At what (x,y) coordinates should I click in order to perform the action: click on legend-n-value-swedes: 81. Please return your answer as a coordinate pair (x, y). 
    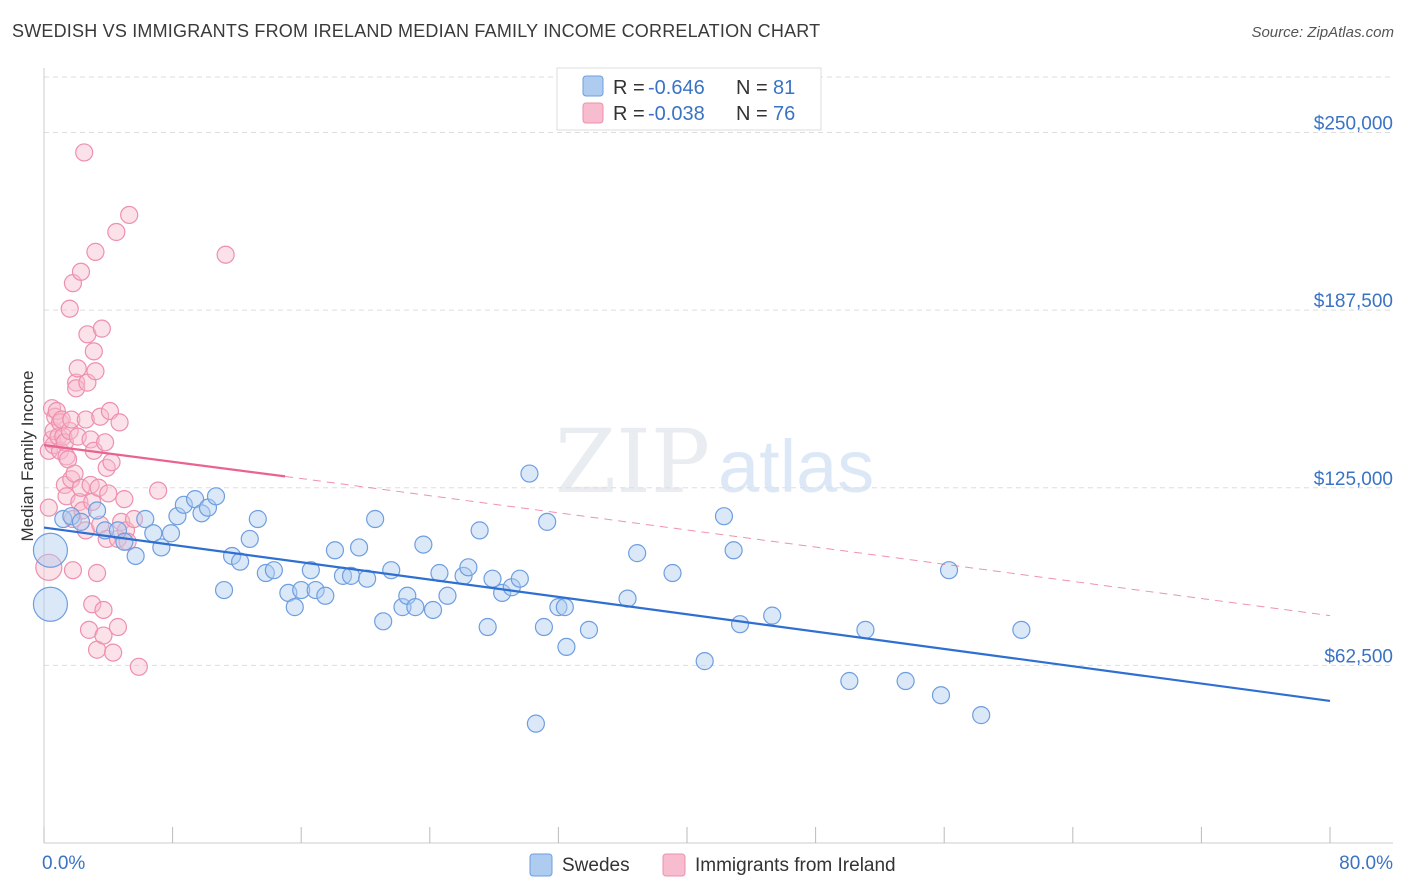
    Looking at the image, I should click on (784, 88).